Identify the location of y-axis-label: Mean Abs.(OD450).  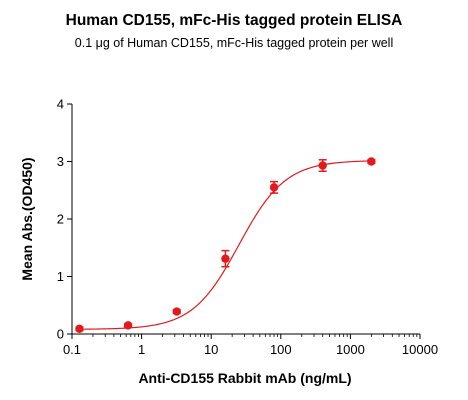
(27, 218).